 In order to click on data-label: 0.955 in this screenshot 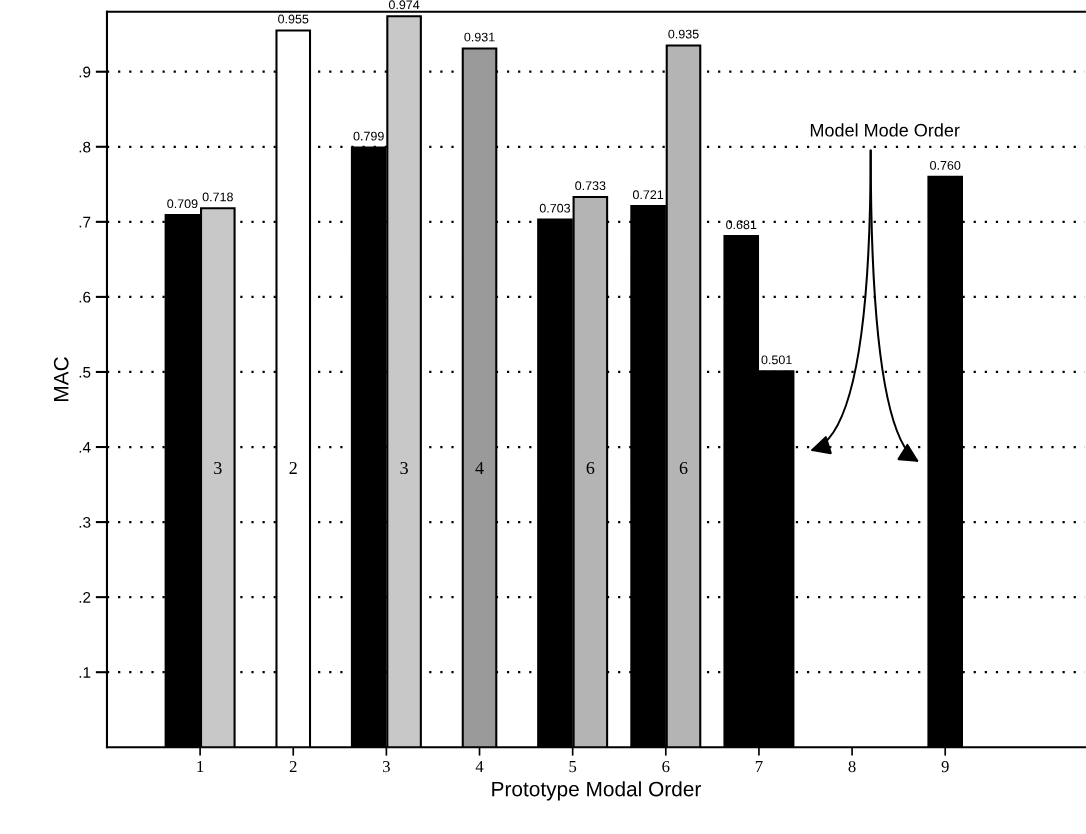, I will do `click(293, 19)`.